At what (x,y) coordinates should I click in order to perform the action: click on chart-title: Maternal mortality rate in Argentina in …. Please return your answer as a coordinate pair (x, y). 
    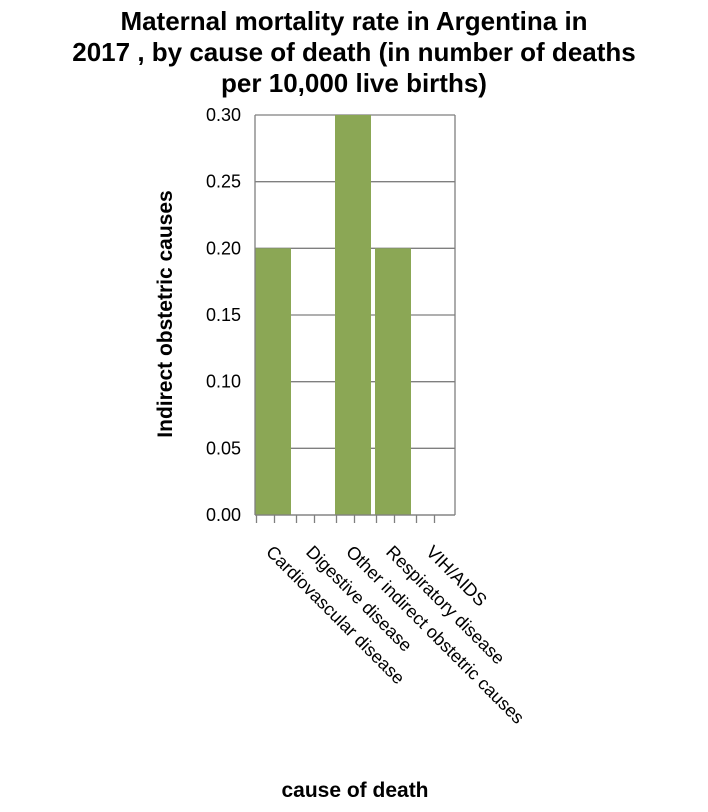
    Looking at the image, I should click on (353, 52).